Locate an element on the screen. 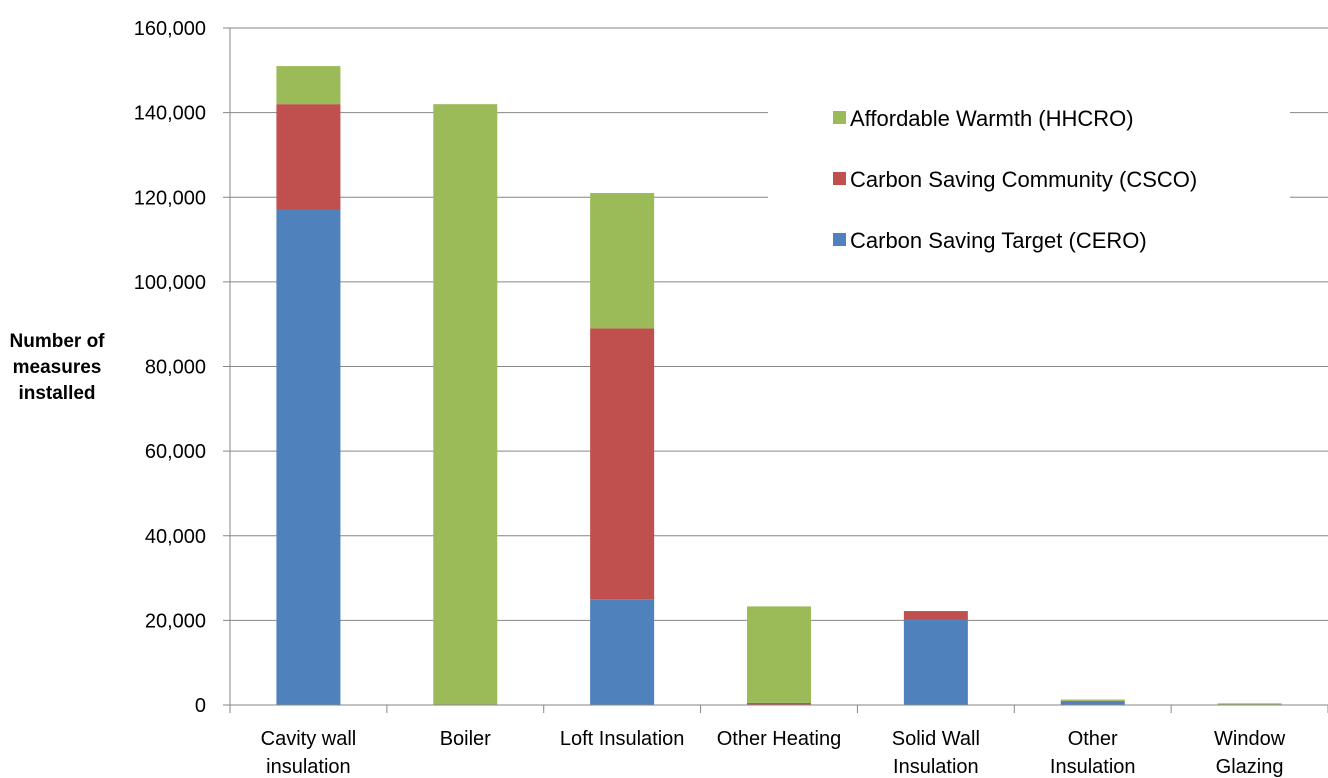 The height and width of the screenshot is (778, 1328). x-category-label: Cavity wall insulation is located at coordinates (309, 753).